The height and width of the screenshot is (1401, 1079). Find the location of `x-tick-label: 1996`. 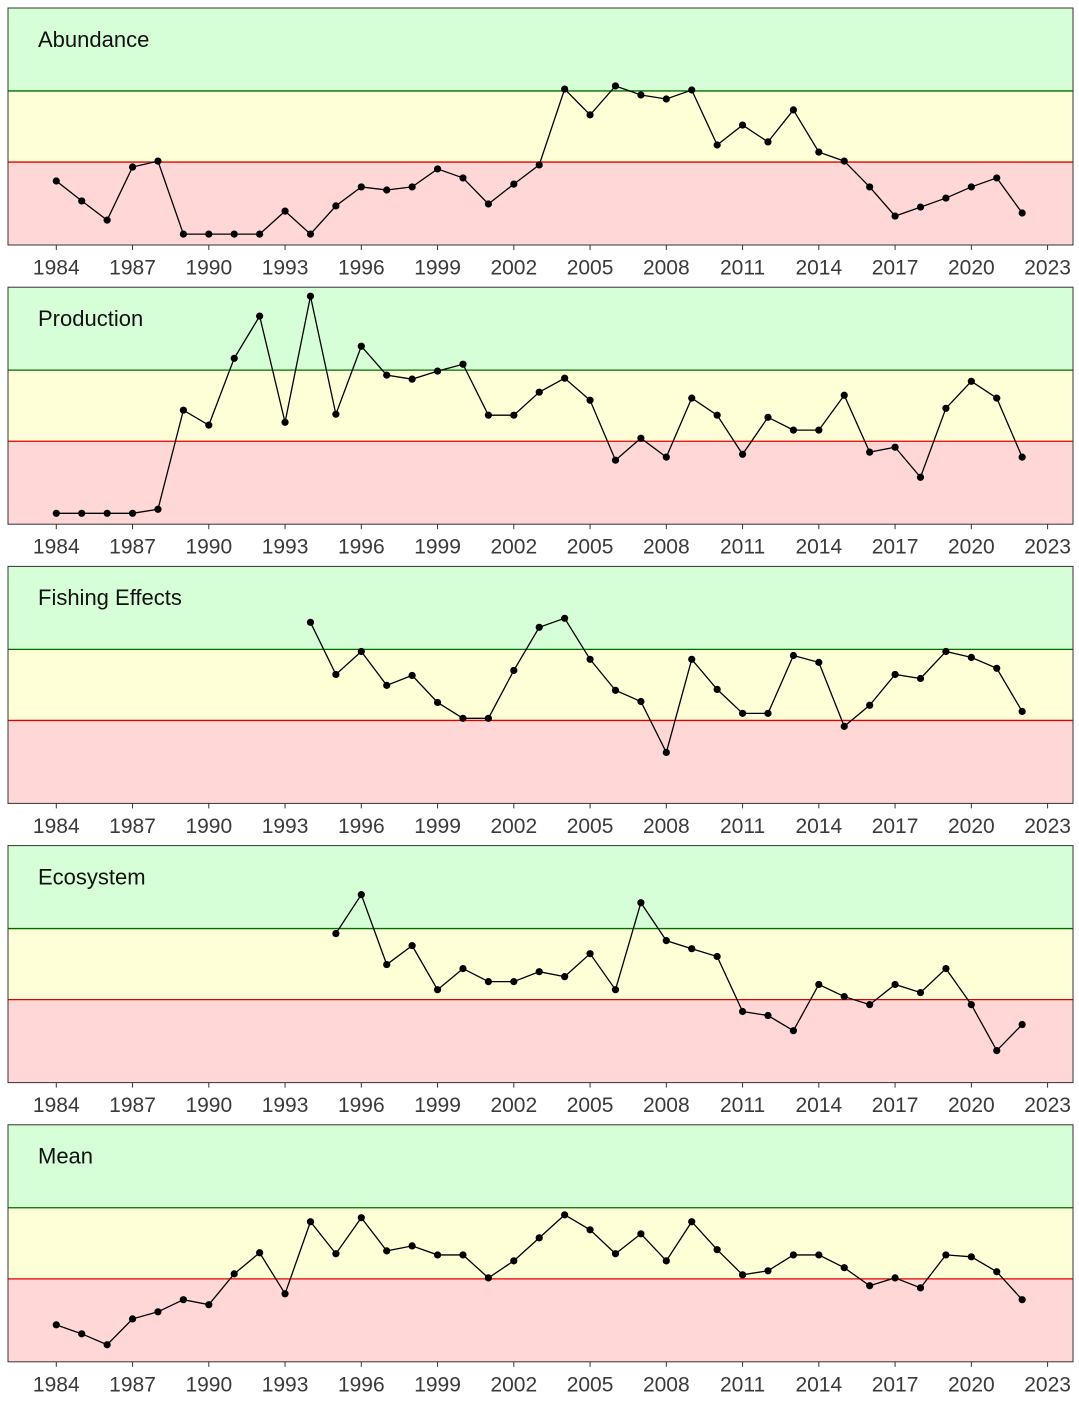

x-tick-label: 1996 is located at coordinates (361, 1105).